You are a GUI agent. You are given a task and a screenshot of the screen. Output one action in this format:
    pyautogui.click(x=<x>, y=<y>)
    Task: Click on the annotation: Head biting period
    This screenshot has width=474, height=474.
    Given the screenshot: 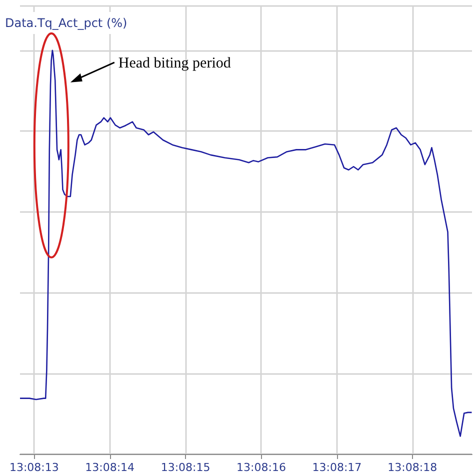 What is the action you would take?
    pyautogui.click(x=175, y=63)
    